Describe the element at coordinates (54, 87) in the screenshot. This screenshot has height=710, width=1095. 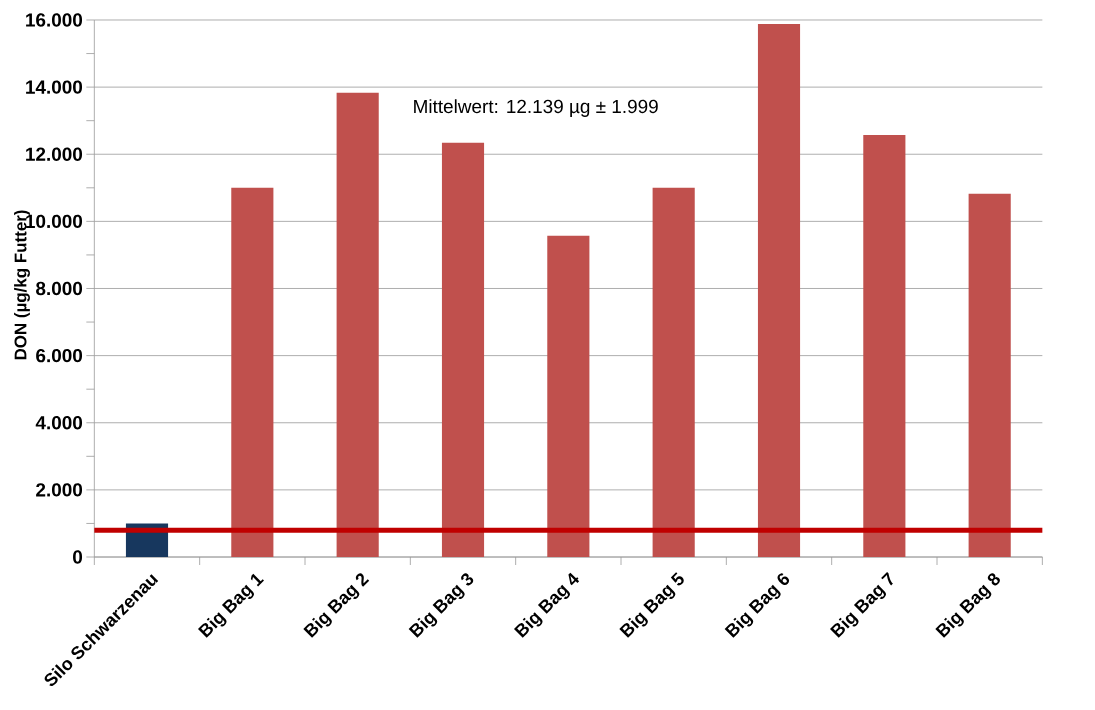
I see `y-tick-label: 14.000` at that location.